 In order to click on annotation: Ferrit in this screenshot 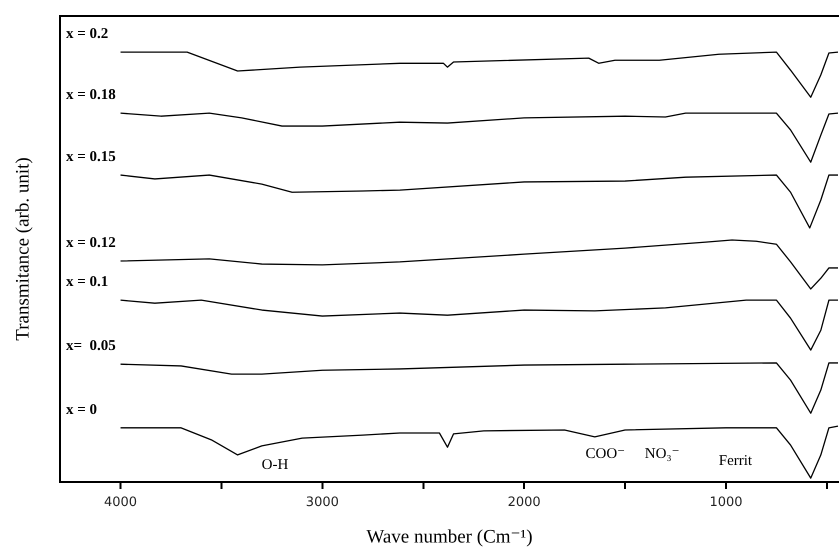, I will do `click(735, 460)`.